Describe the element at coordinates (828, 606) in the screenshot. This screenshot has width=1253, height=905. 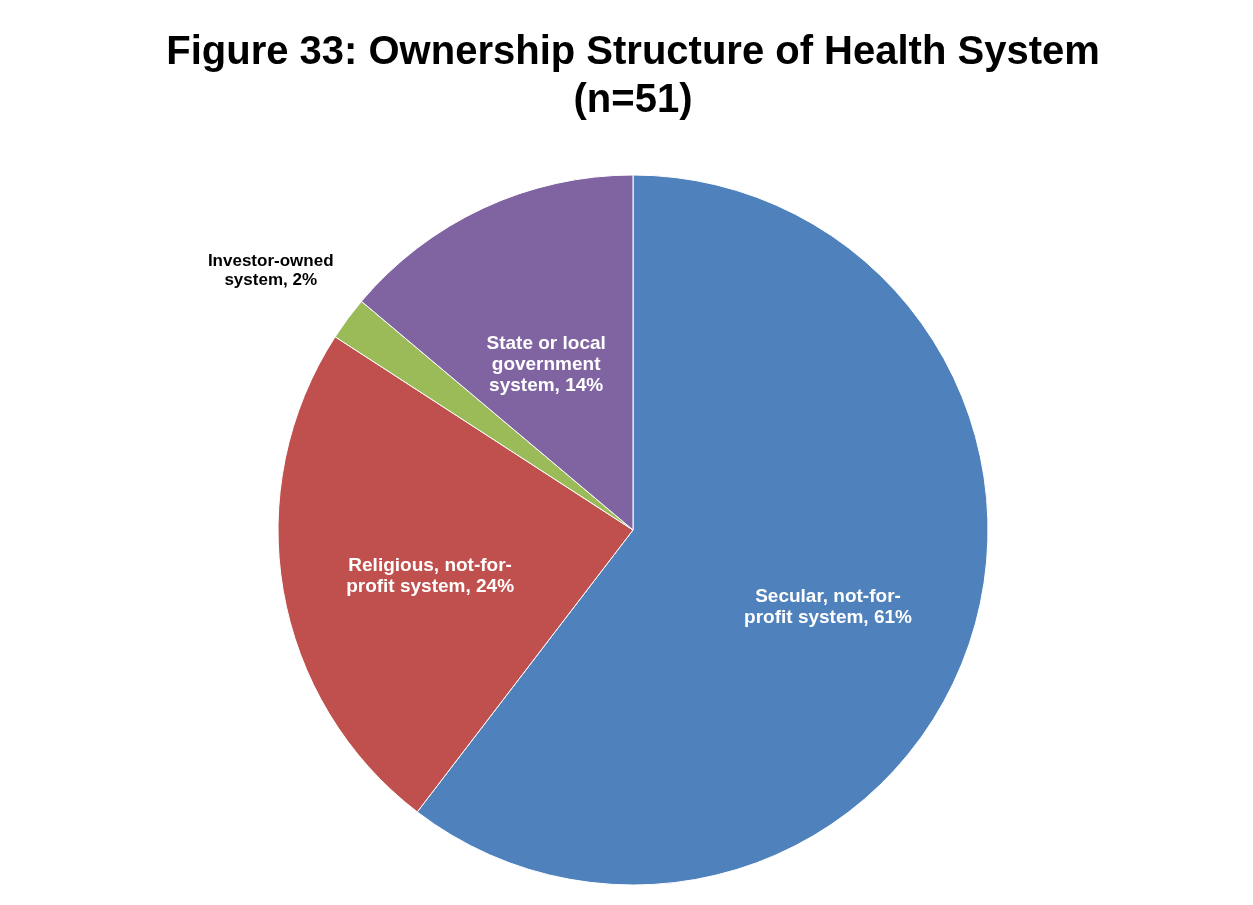
I see `slice-label: Secular, not-for-profit system, 61%` at that location.